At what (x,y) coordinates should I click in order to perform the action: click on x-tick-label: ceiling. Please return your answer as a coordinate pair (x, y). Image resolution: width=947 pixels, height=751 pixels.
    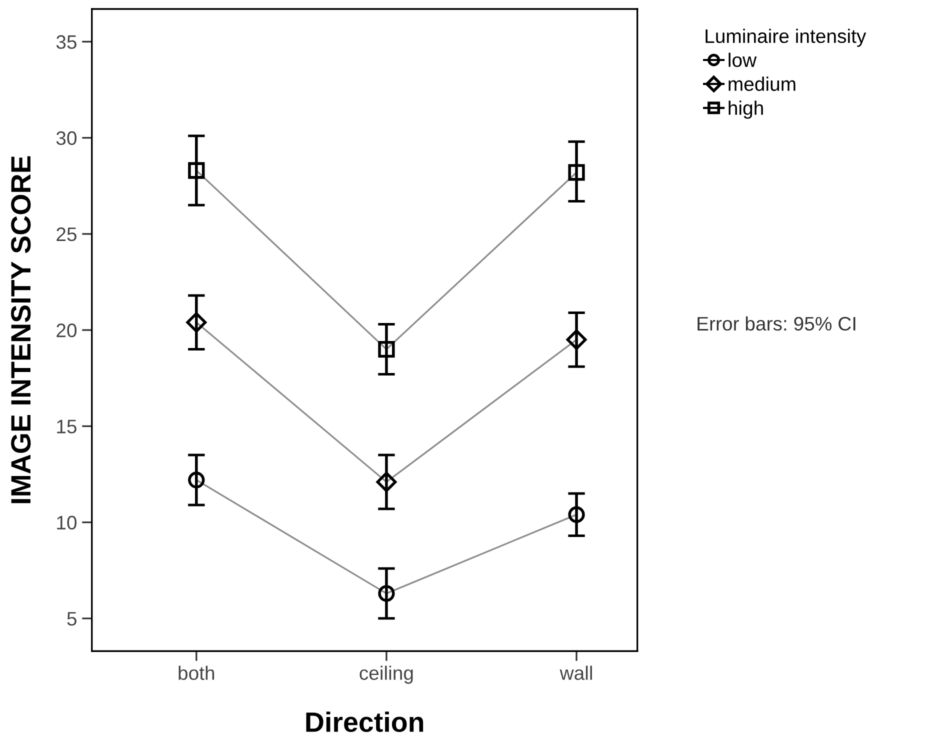
    Looking at the image, I should click on (386, 675).